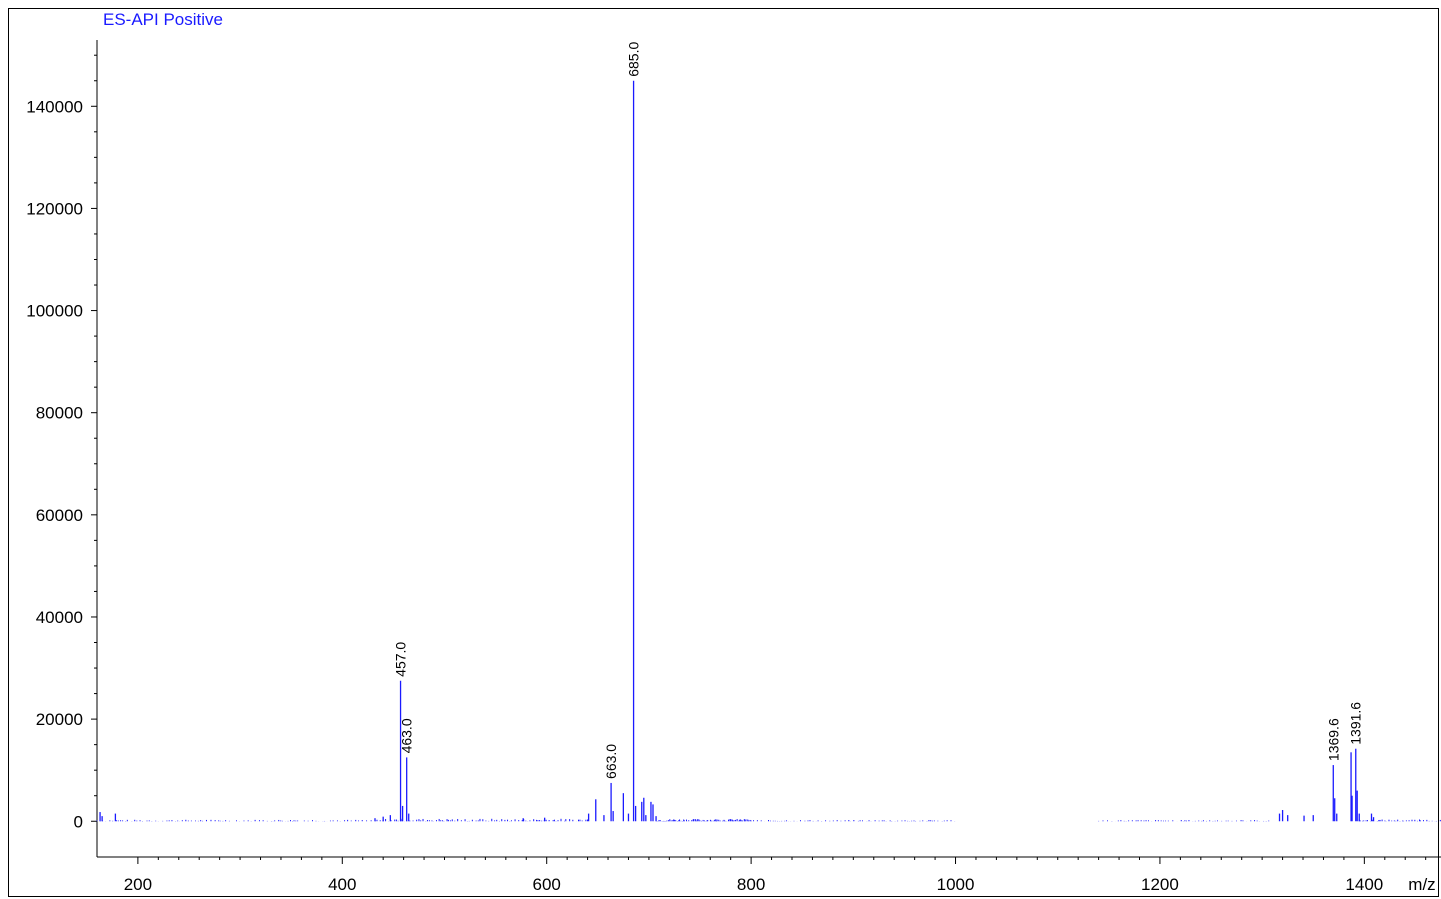 This screenshot has width=1441, height=899. What do you see at coordinates (751, 884) in the screenshot?
I see `x-tick-label: 800` at bounding box center [751, 884].